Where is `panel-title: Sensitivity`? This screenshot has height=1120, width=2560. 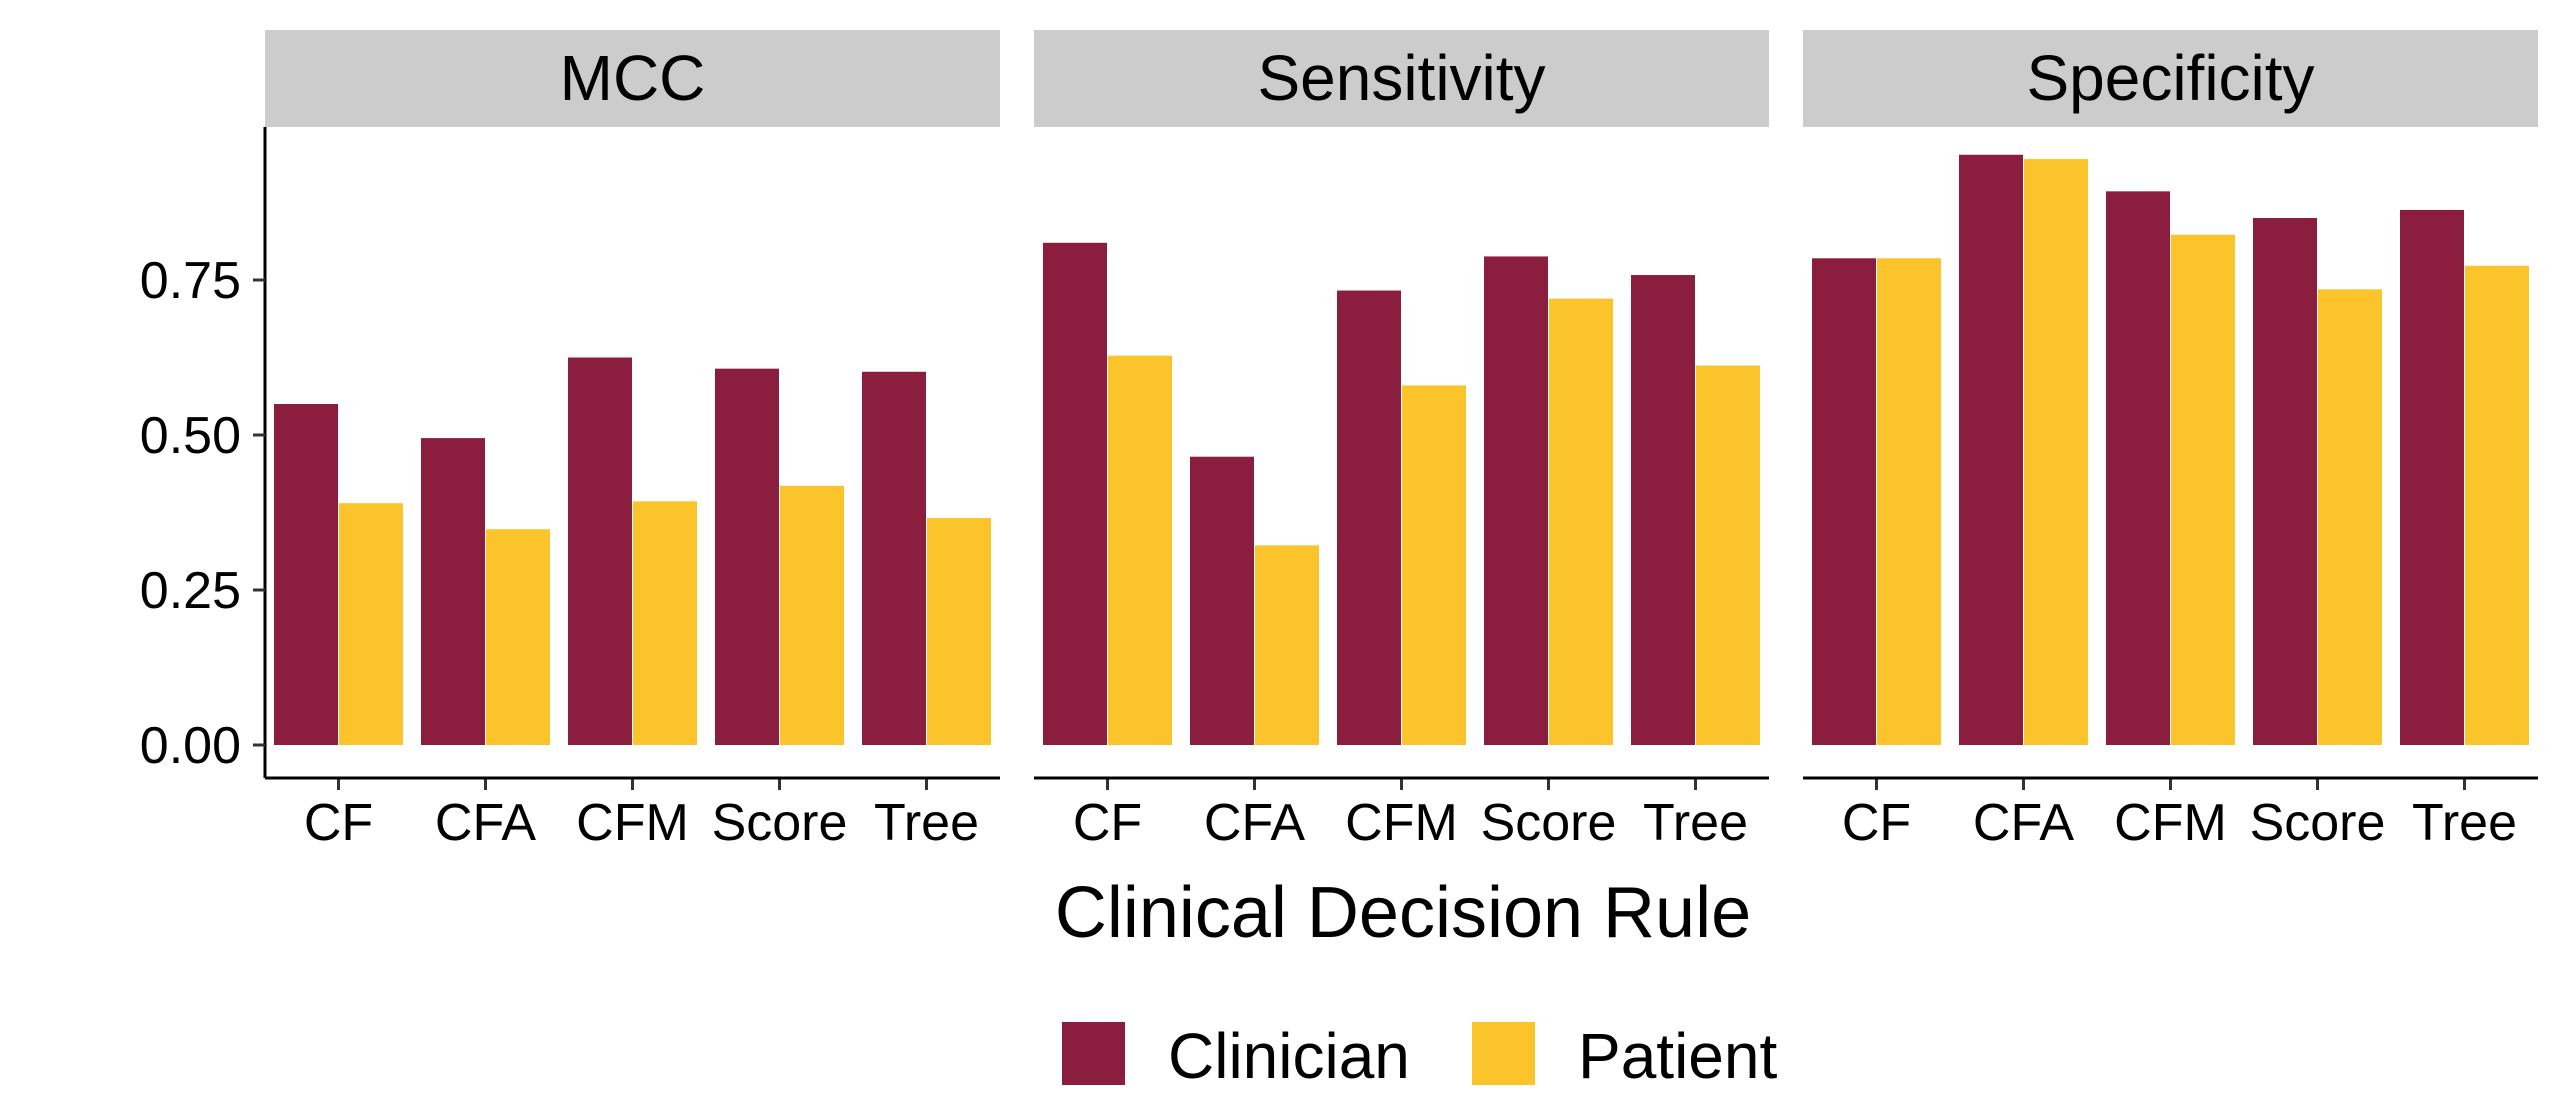
panel-title: Sensitivity is located at coordinates (1401, 78).